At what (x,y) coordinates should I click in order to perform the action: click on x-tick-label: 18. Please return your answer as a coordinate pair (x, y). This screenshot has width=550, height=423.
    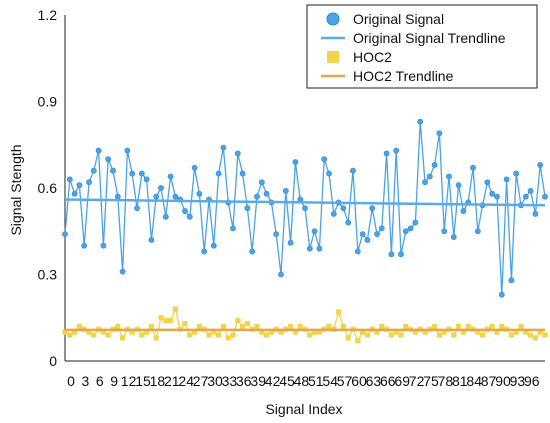
    Looking at the image, I should click on (158, 381).